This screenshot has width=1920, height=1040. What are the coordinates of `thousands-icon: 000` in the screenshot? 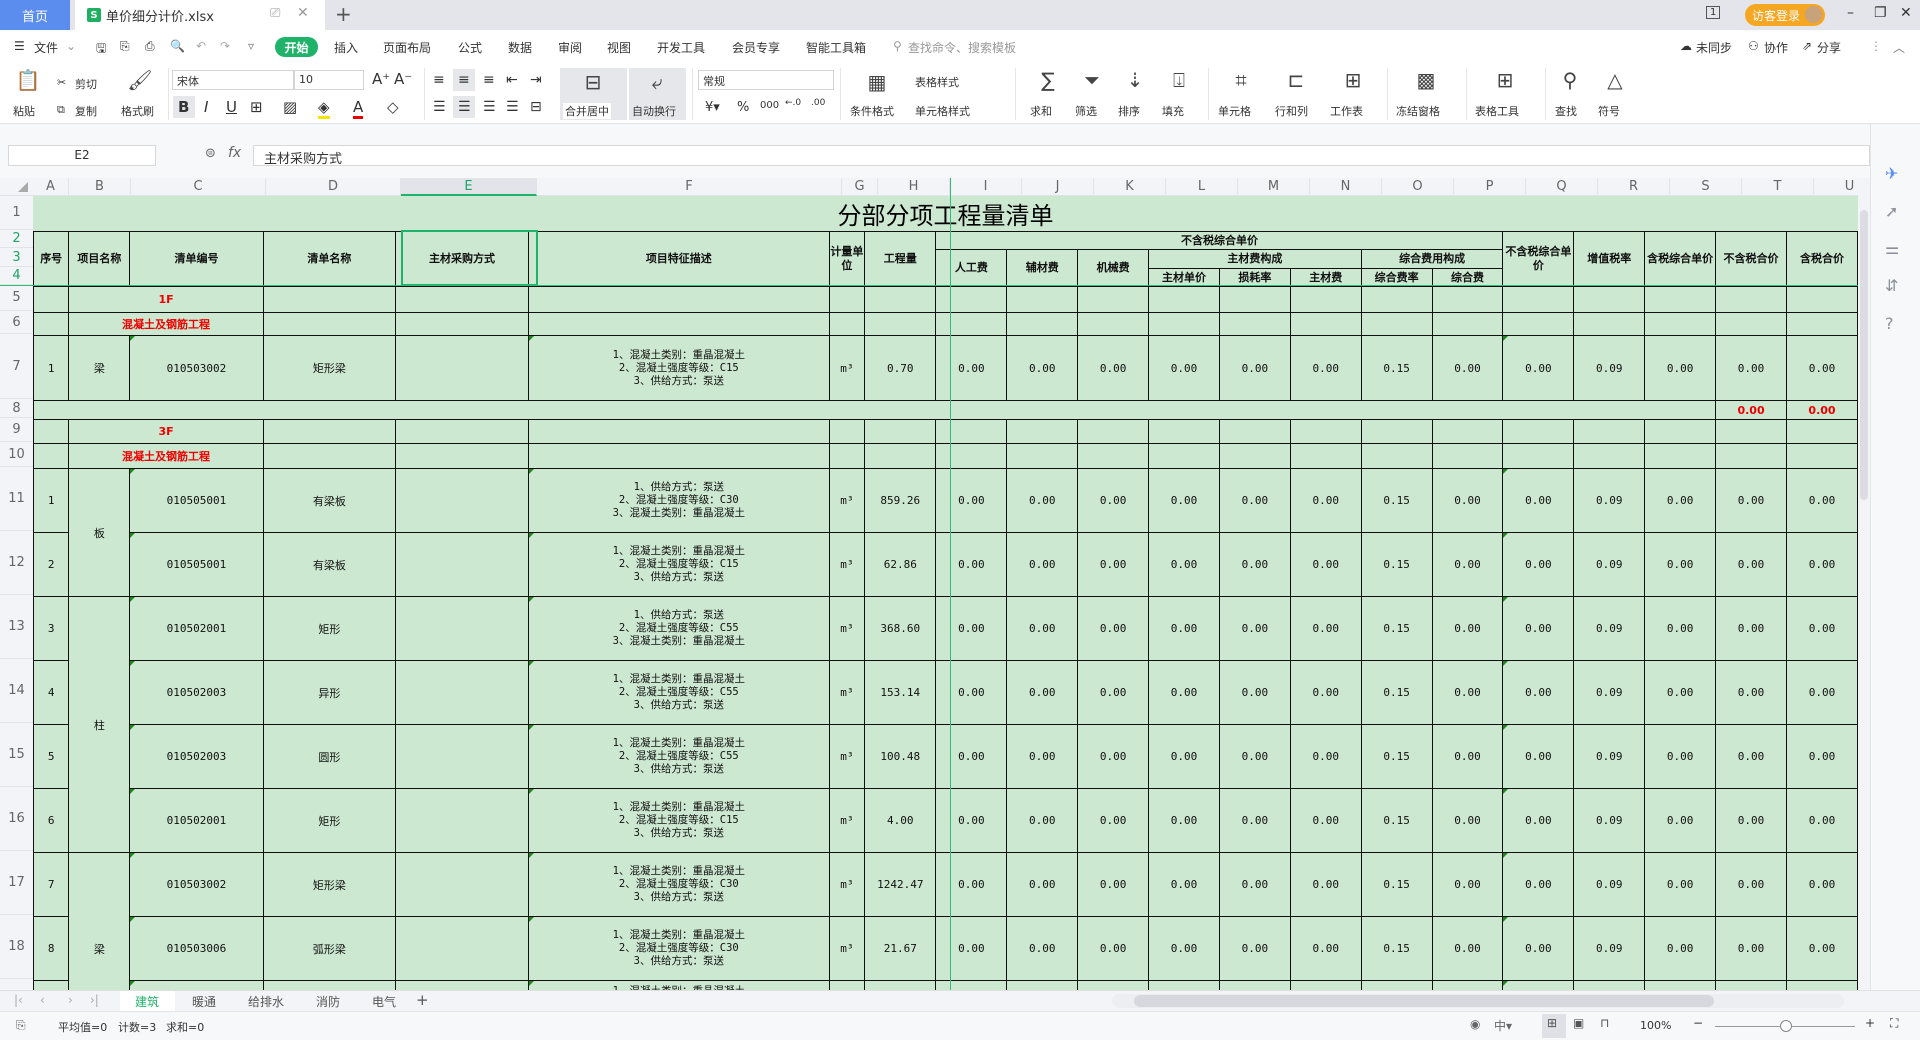 It's located at (770, 105).